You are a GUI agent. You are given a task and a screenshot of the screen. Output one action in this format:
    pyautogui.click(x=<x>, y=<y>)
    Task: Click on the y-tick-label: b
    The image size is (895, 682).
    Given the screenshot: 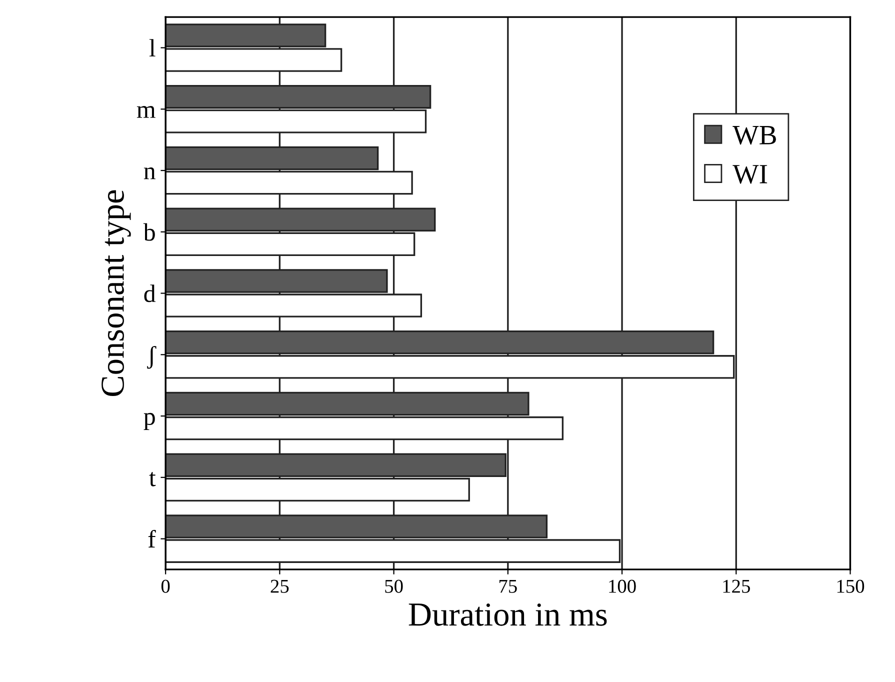 What is the action you would take?
    pyautogui.click(x=149, y=232)
    